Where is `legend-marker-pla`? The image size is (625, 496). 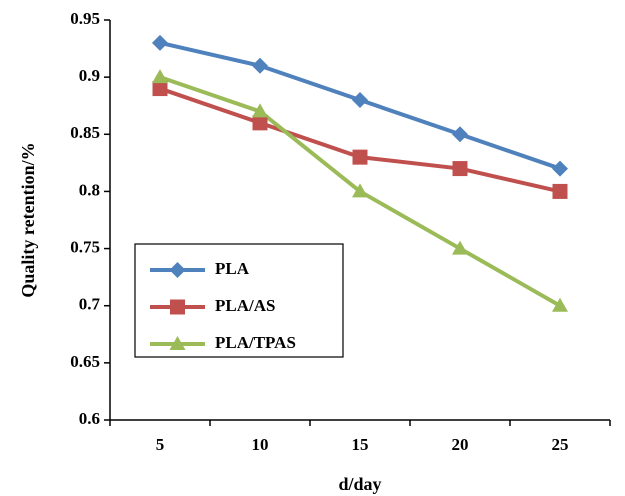 legend-marker-pla is located at coordinates (177, 270).